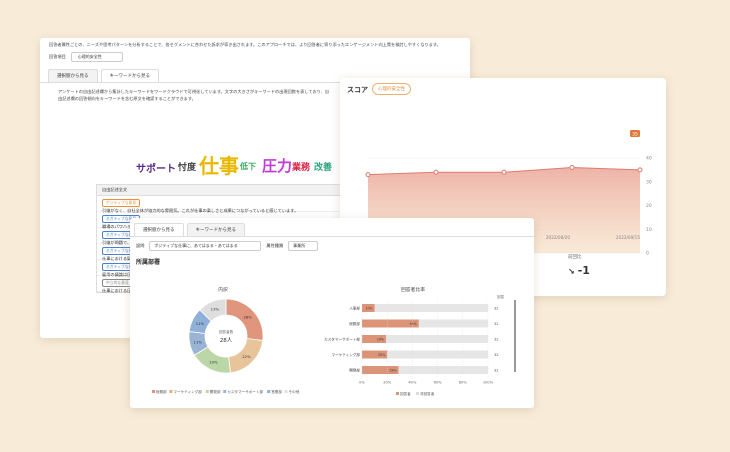 This screenshot has height=452, width=730. Describe the element at coordinates (583, 270) in the screenshot. I see `diff-number: -1` at that location.